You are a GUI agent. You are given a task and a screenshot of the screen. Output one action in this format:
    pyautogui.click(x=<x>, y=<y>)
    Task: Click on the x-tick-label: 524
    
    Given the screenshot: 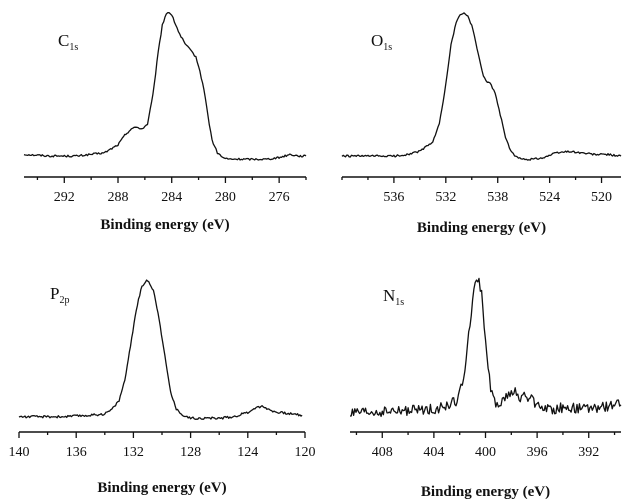 What is the action you would take?
    pyautogui.click(x=549, y=197)
    